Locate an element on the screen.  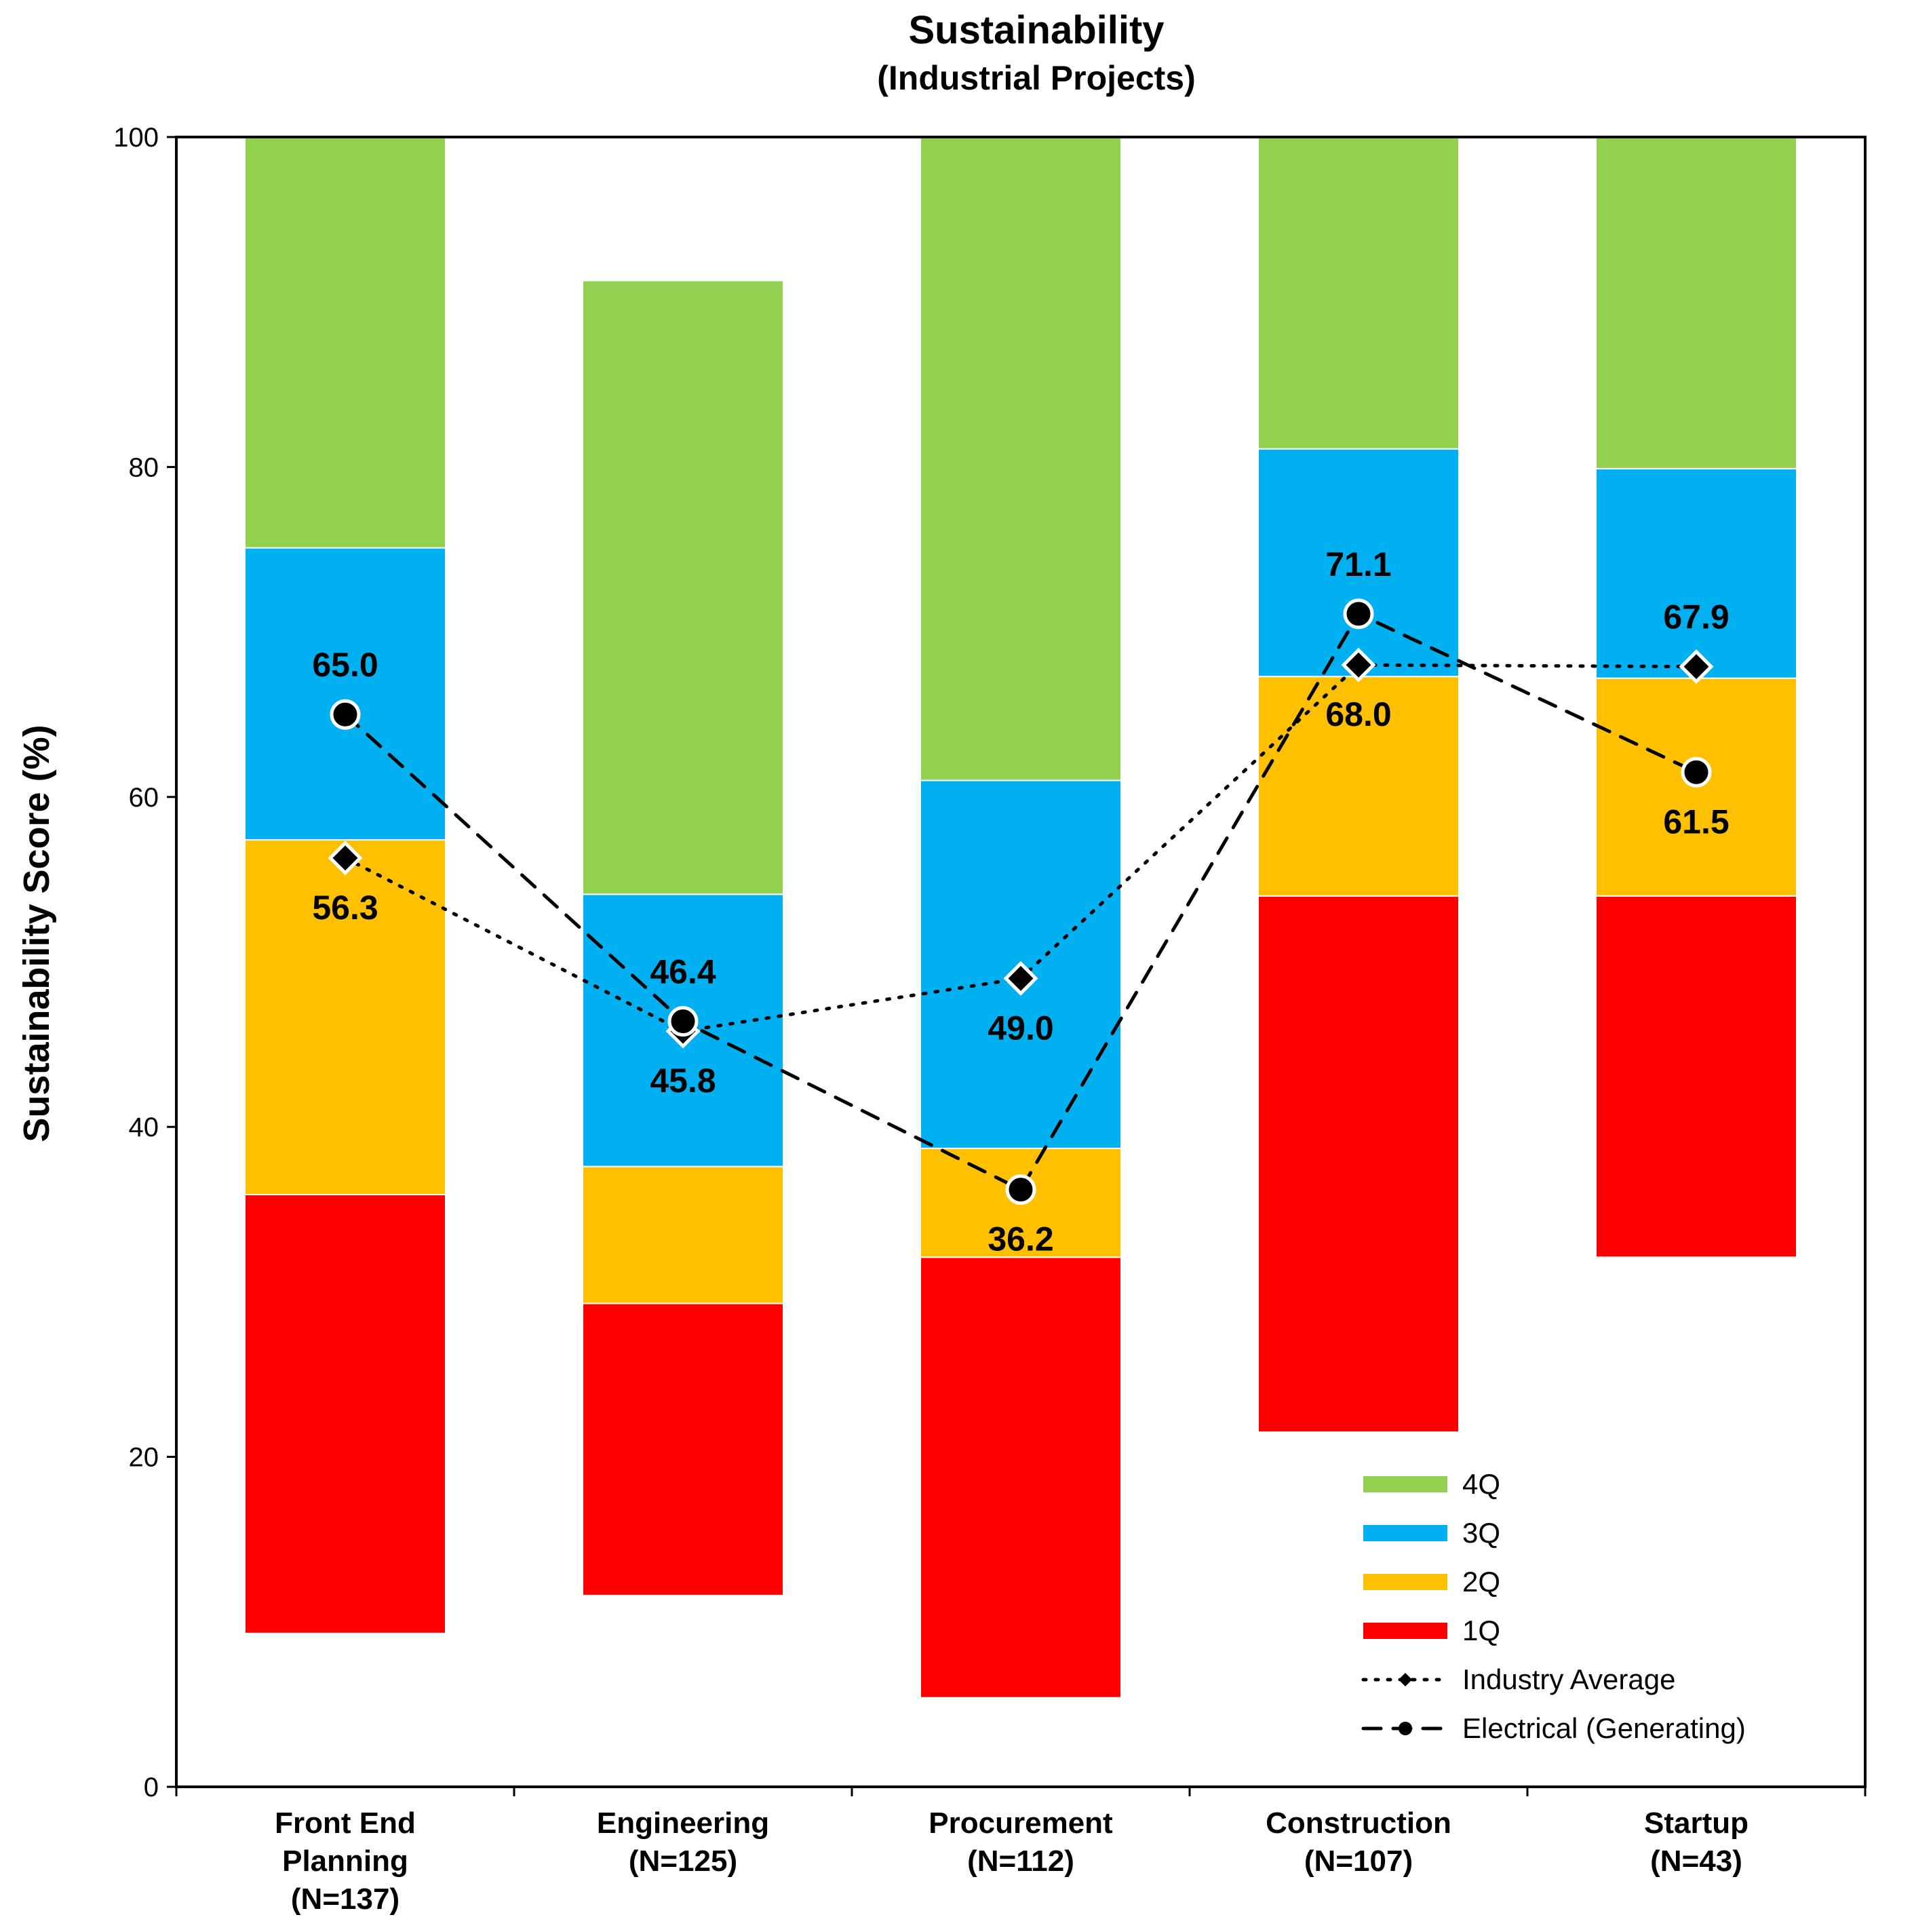
x-category-label-line: Planning is located at coordinates (345, 1861).